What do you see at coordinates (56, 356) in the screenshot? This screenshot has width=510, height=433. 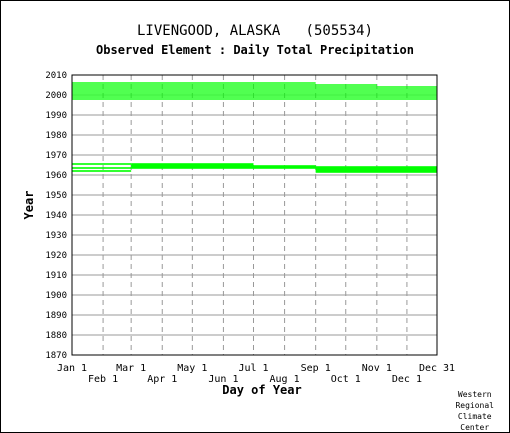 I see `y-tick-label: 1870` at bounding box center [56, 356].